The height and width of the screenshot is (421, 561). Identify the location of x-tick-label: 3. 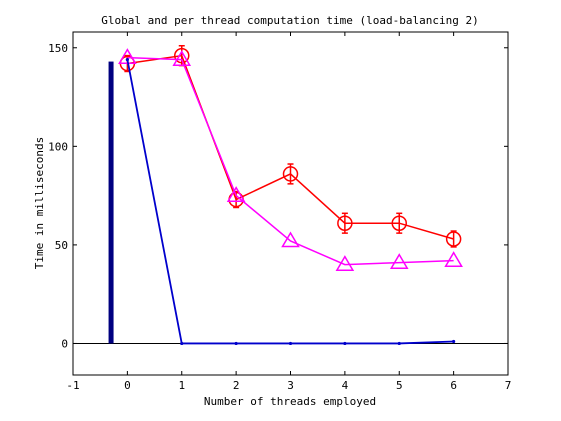
(290, 385).